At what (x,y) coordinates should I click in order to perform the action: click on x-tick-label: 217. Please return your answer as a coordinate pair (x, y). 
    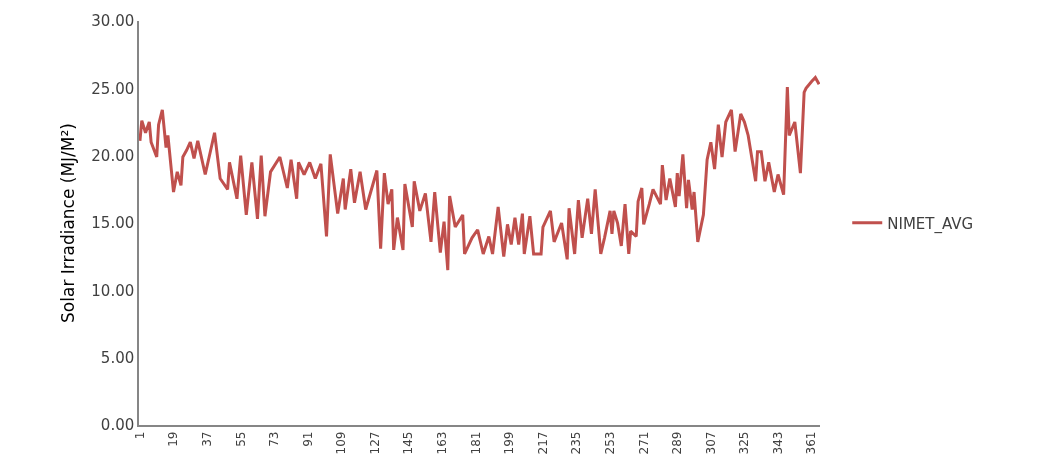
    Looking at the image, I should click on (542, 443).